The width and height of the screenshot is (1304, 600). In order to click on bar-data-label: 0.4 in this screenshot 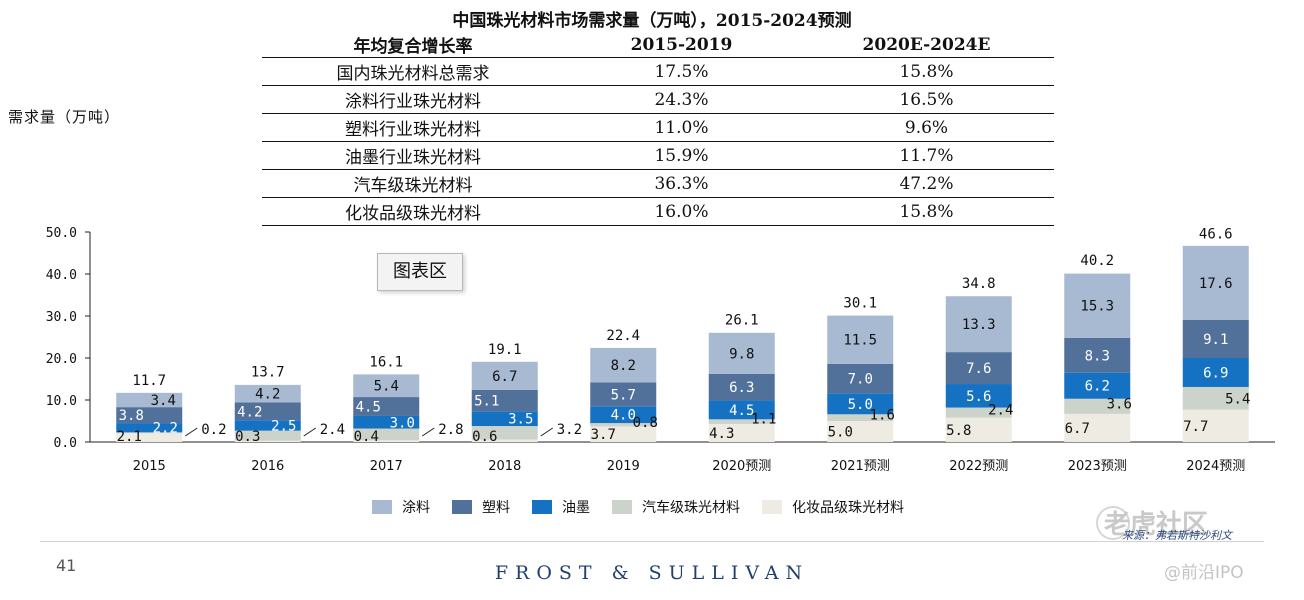, I will do `click(366, 437)`.